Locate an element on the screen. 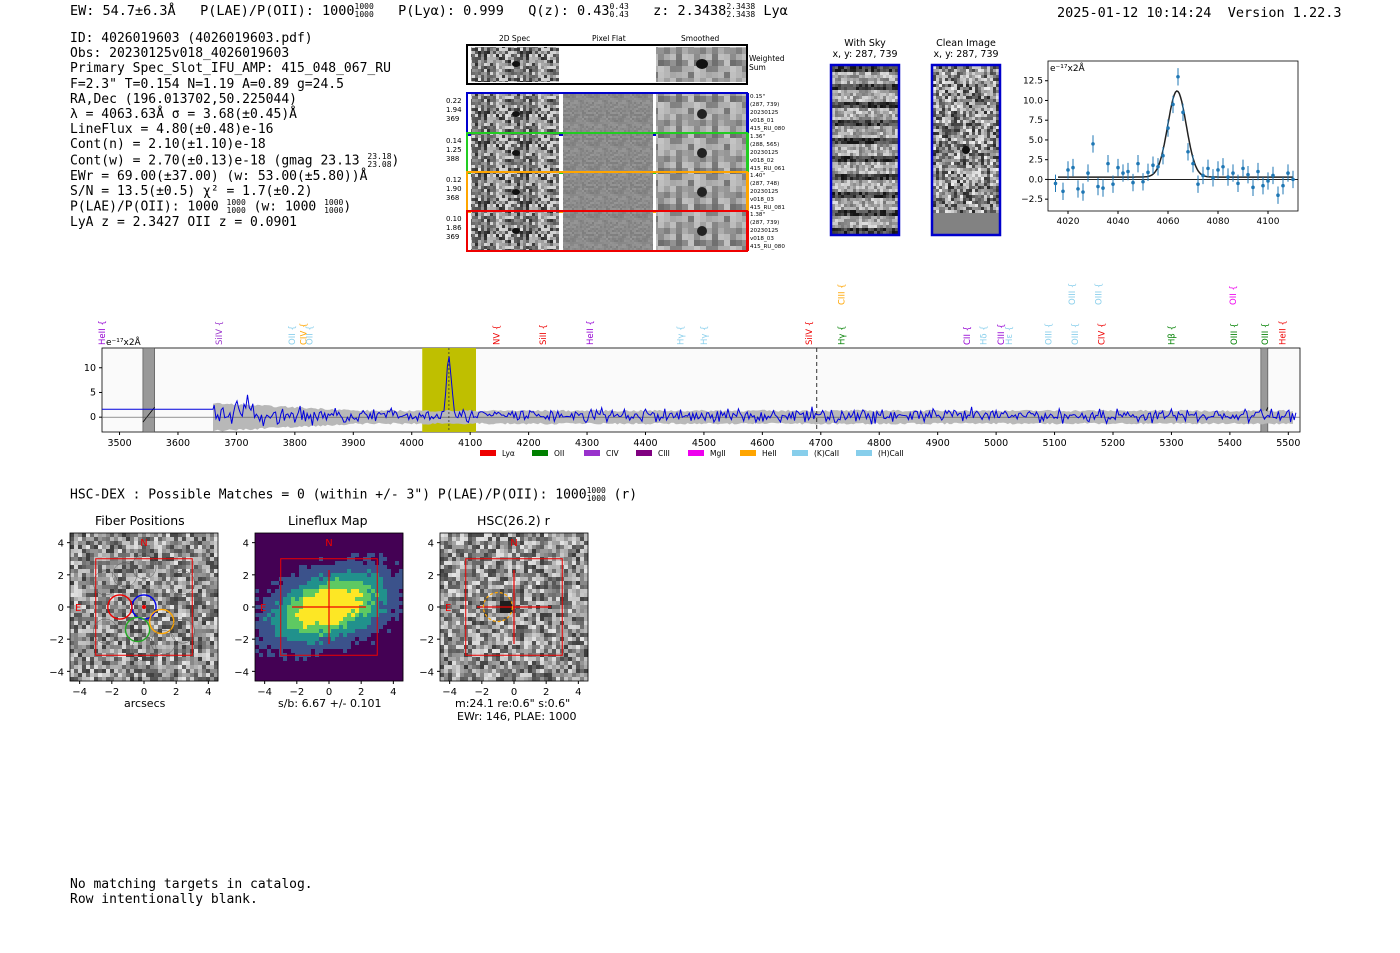 The image size is (1400, 953). fiber-xlabel: arcsecs is located at coordinates (145, 703).